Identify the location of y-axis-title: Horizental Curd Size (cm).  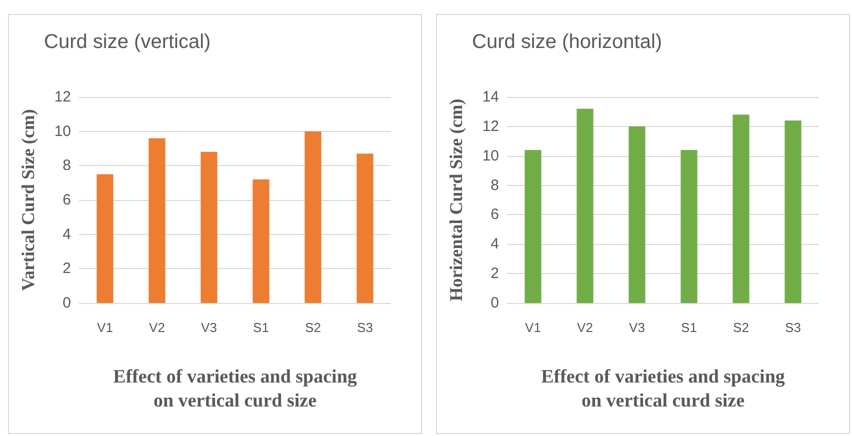
(456, 200).